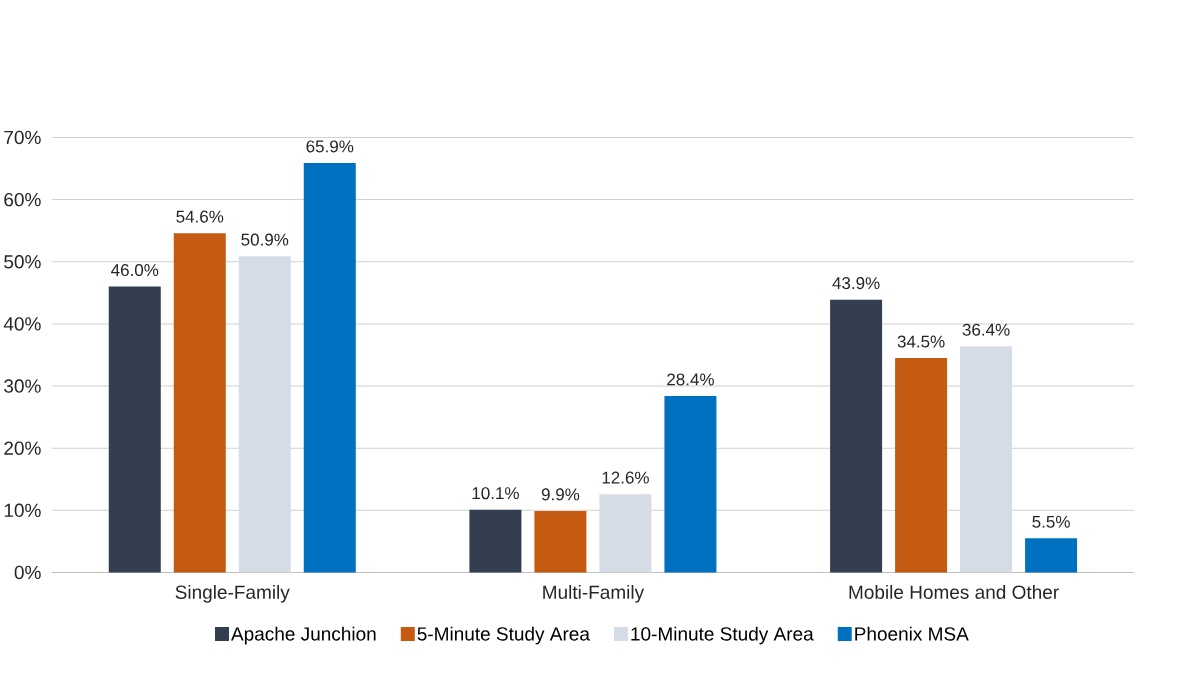  I want to click on data-label: 36.4%, so click(986, 329).